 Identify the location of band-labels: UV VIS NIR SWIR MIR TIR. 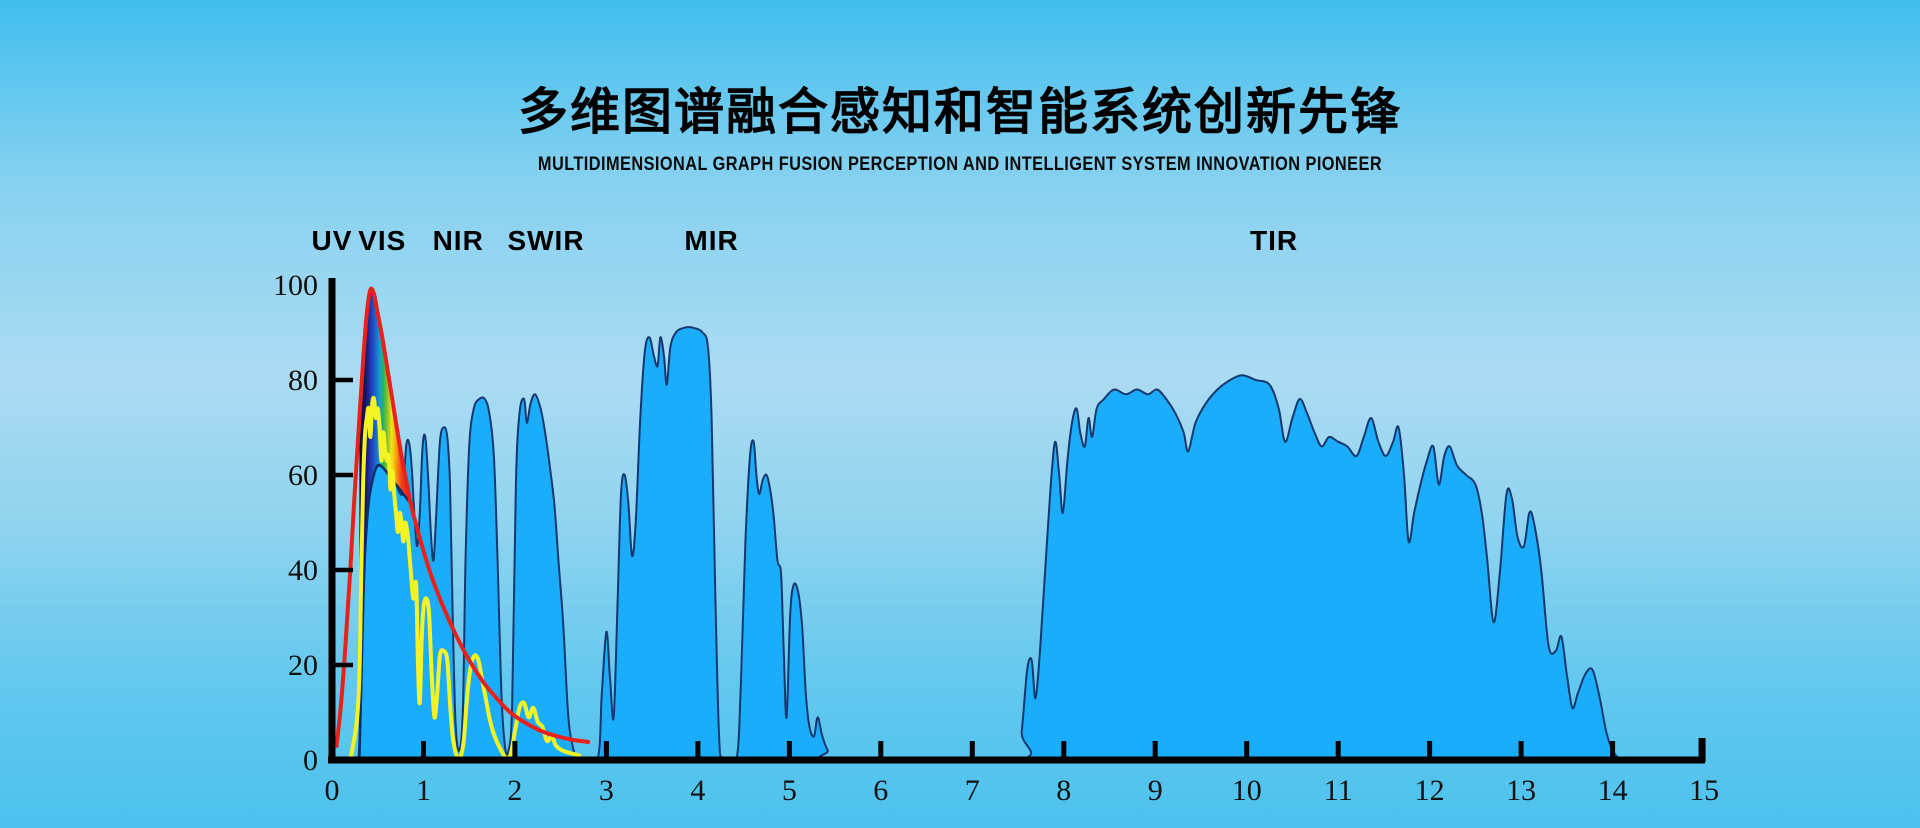
(805, 240).